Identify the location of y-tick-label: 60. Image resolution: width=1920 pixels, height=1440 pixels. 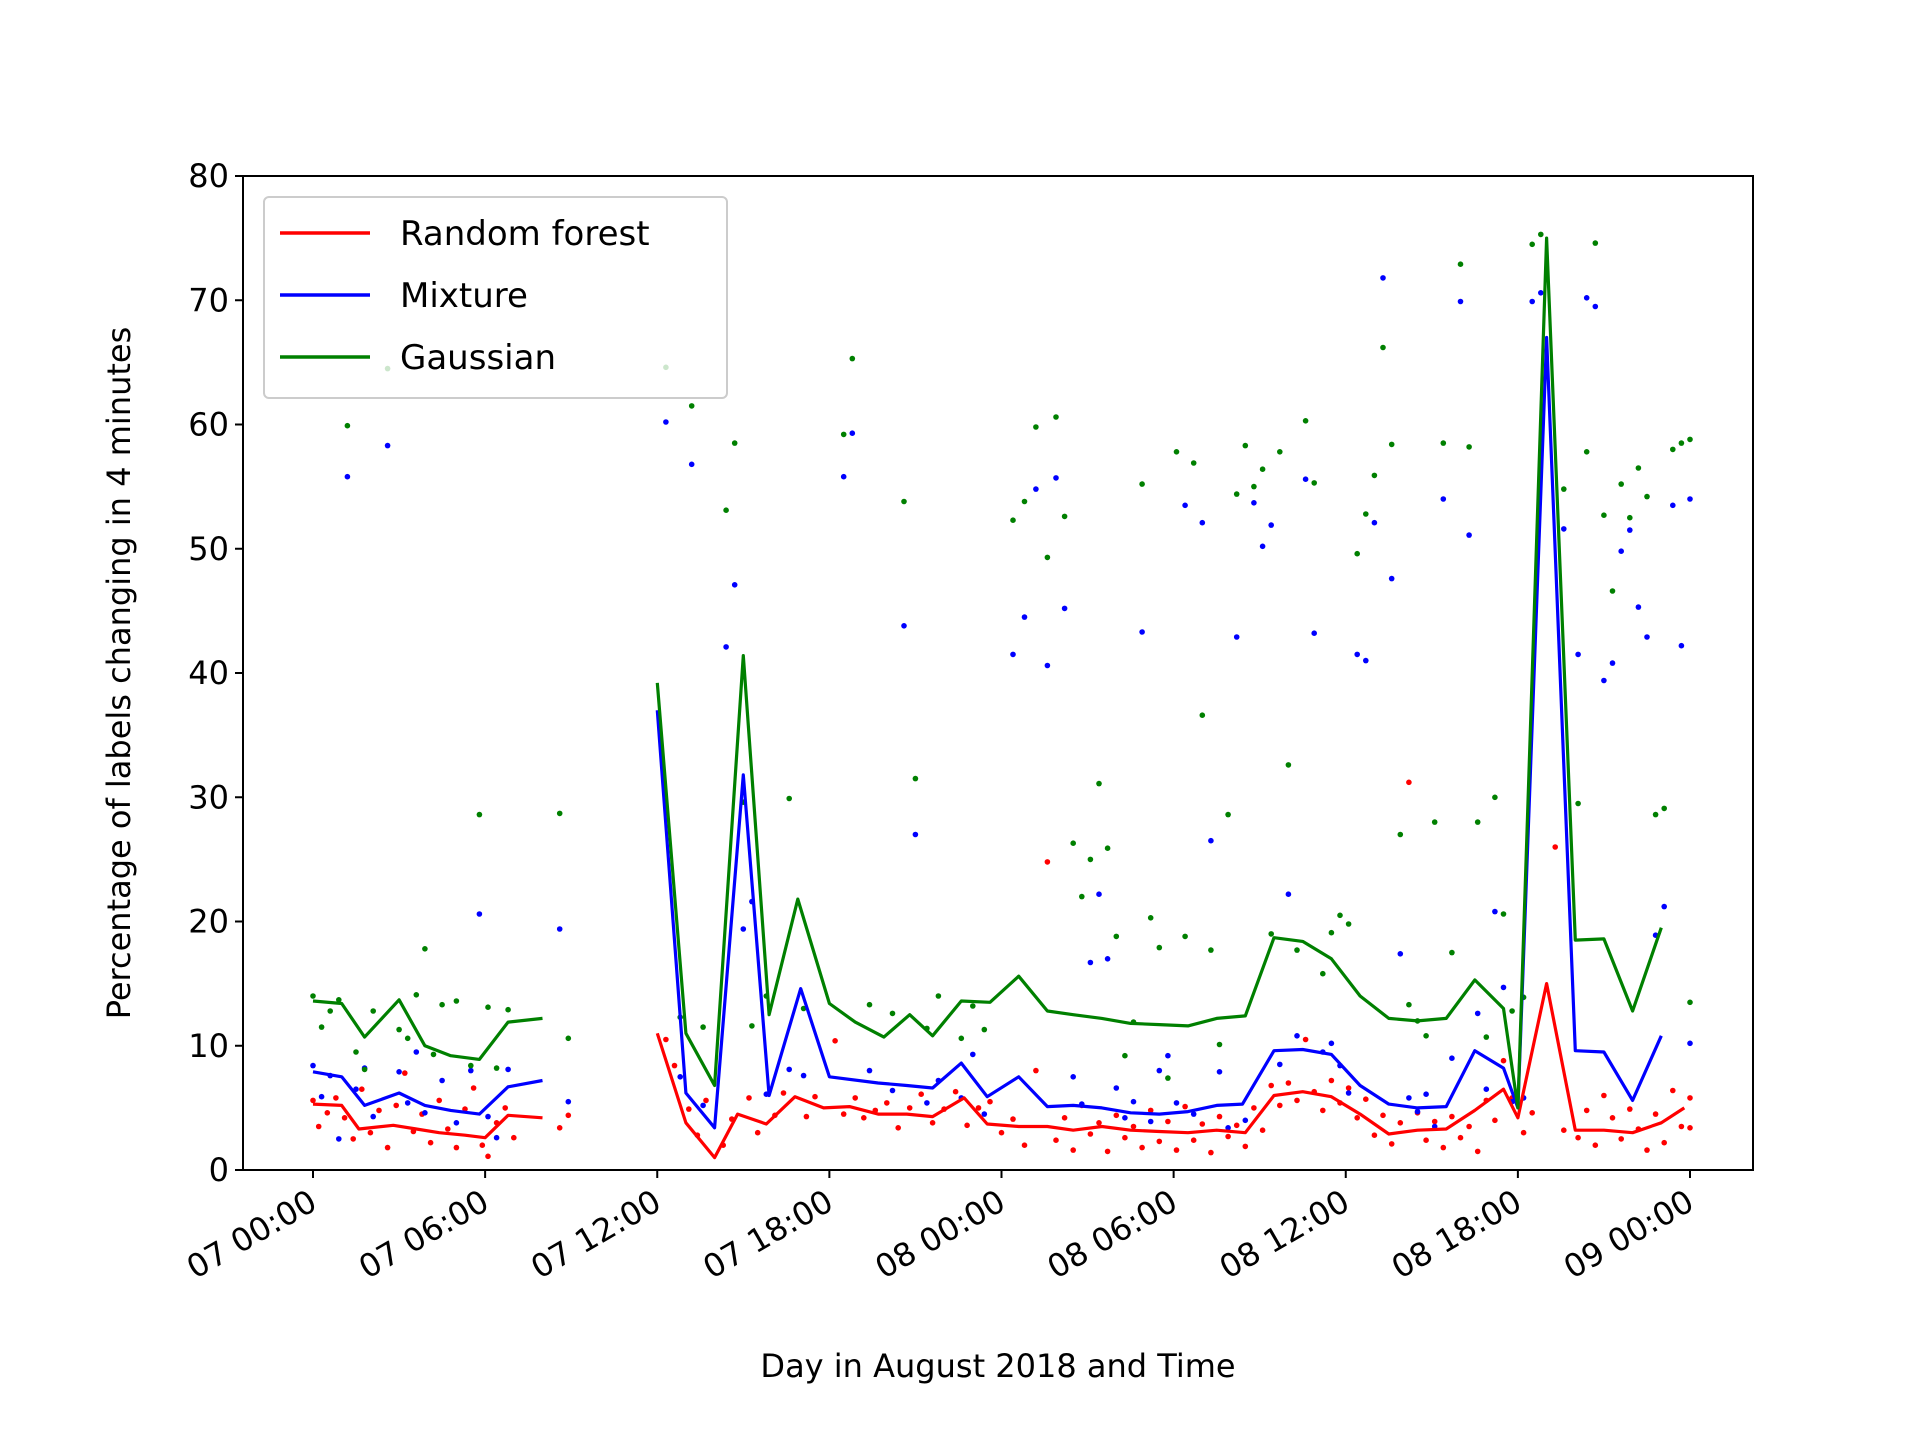
(208, 425).